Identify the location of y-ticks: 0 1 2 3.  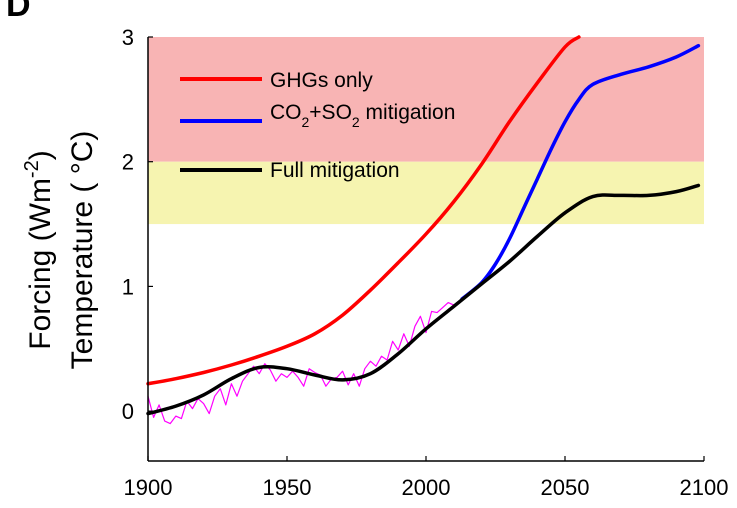
(137, 224).